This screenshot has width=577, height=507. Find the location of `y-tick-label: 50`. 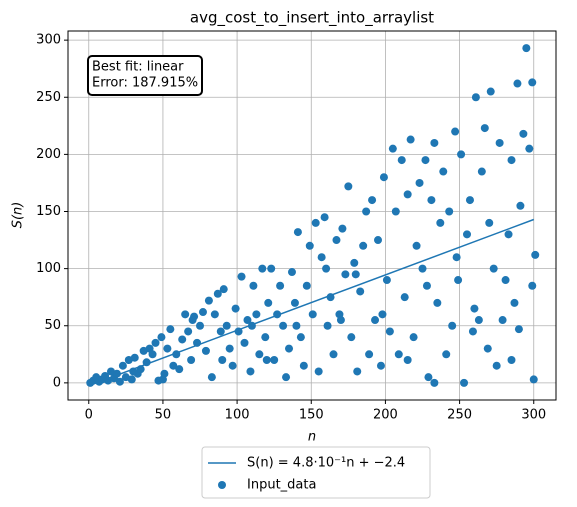

y-tick-label: 50 is located at coordinates (52, 325).